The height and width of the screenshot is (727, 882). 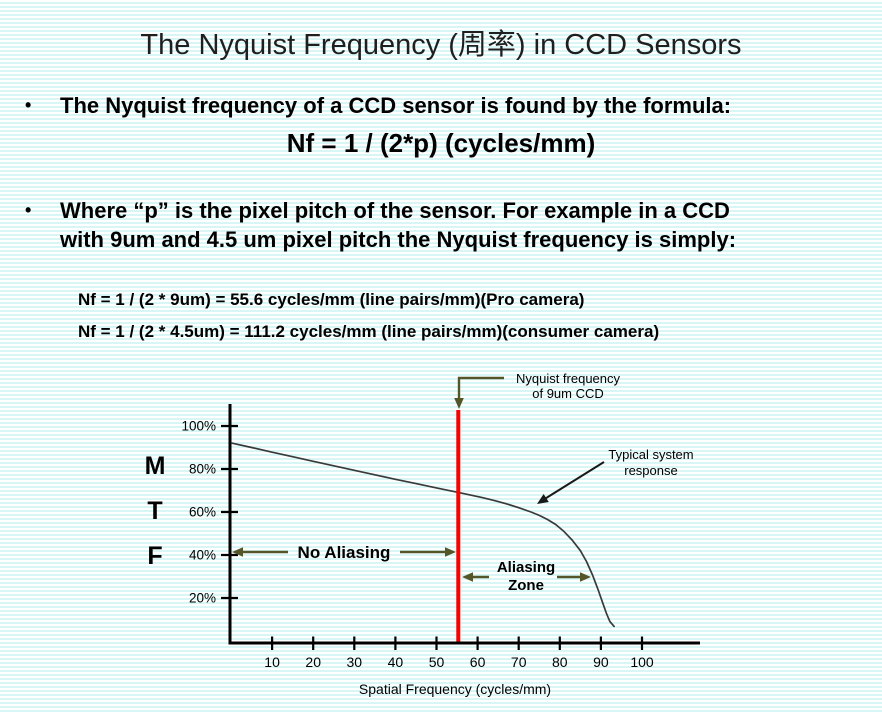 What do you see at coordinates (344, 552) in the screenshot?
I see `no-aliasing-label: No Aliasing` at bounding box center [344, 552].